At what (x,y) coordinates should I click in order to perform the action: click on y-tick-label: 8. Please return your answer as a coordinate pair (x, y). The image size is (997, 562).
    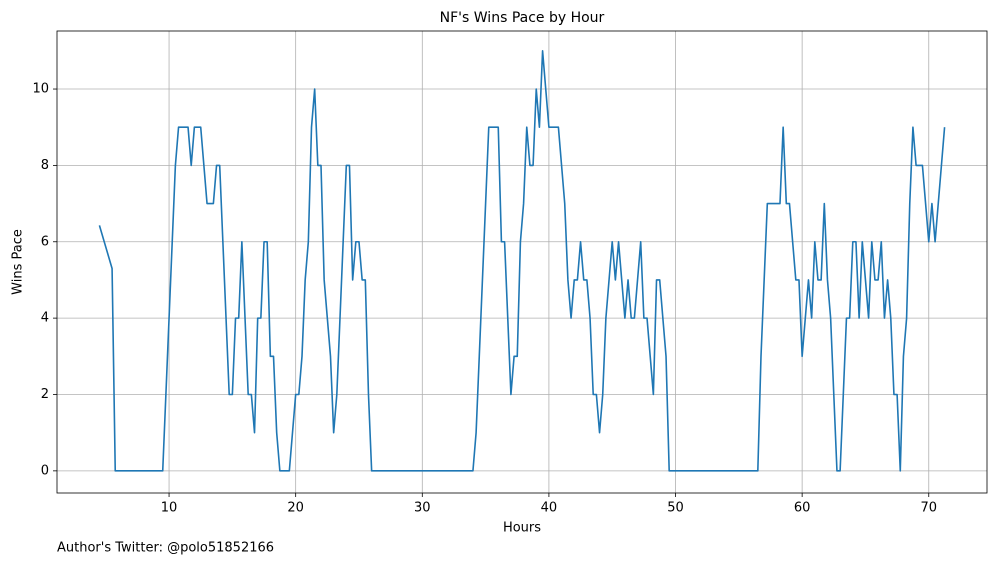
    Looking at the image, I should click on (45, 165).